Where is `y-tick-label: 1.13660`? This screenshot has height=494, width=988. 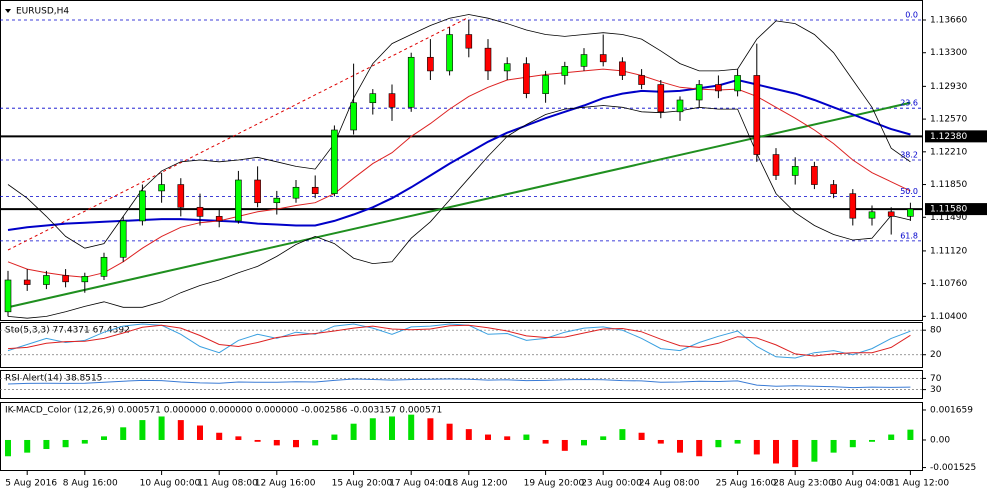 y-tick-label: 1.13660 is located at coordinates (948, 21).